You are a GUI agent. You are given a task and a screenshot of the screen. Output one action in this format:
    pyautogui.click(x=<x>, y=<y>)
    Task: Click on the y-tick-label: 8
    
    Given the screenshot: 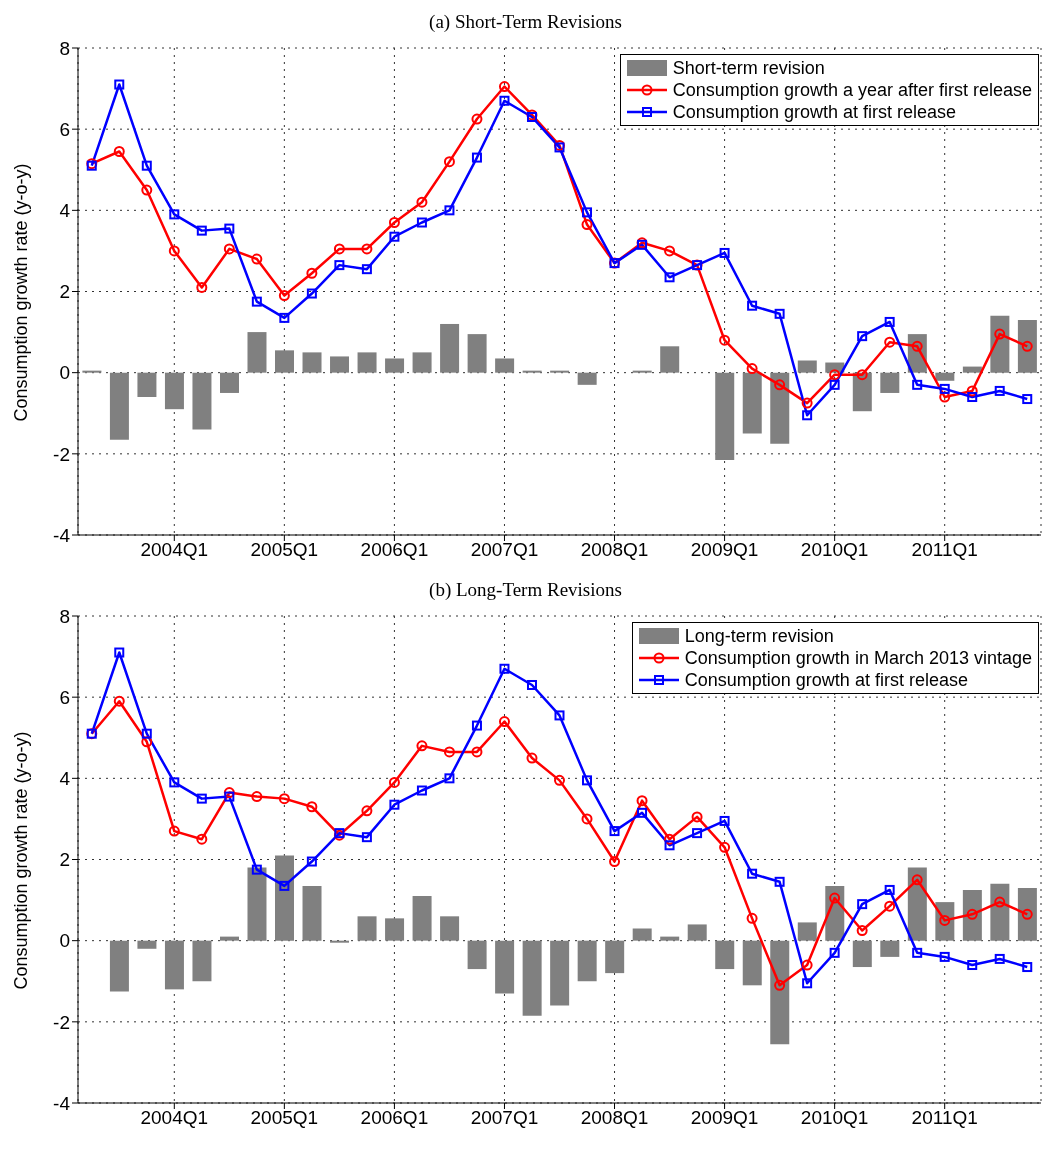 What is the action you would take?
    pyautogui.click(x=64, y=616)
    